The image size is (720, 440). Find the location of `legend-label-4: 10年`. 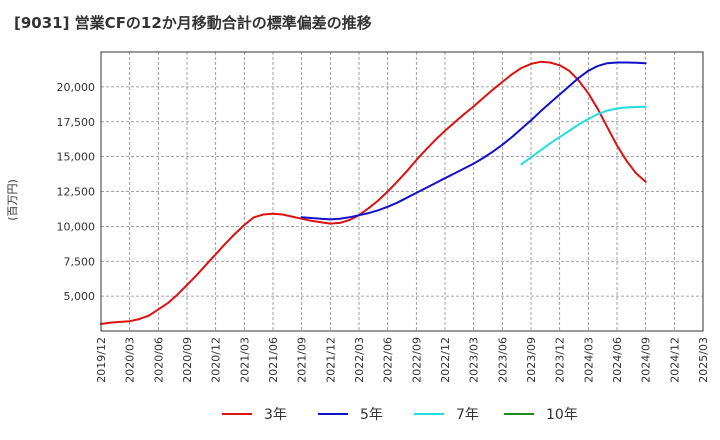

legend-label-4: 10年 is located at coordinates (562, 415).